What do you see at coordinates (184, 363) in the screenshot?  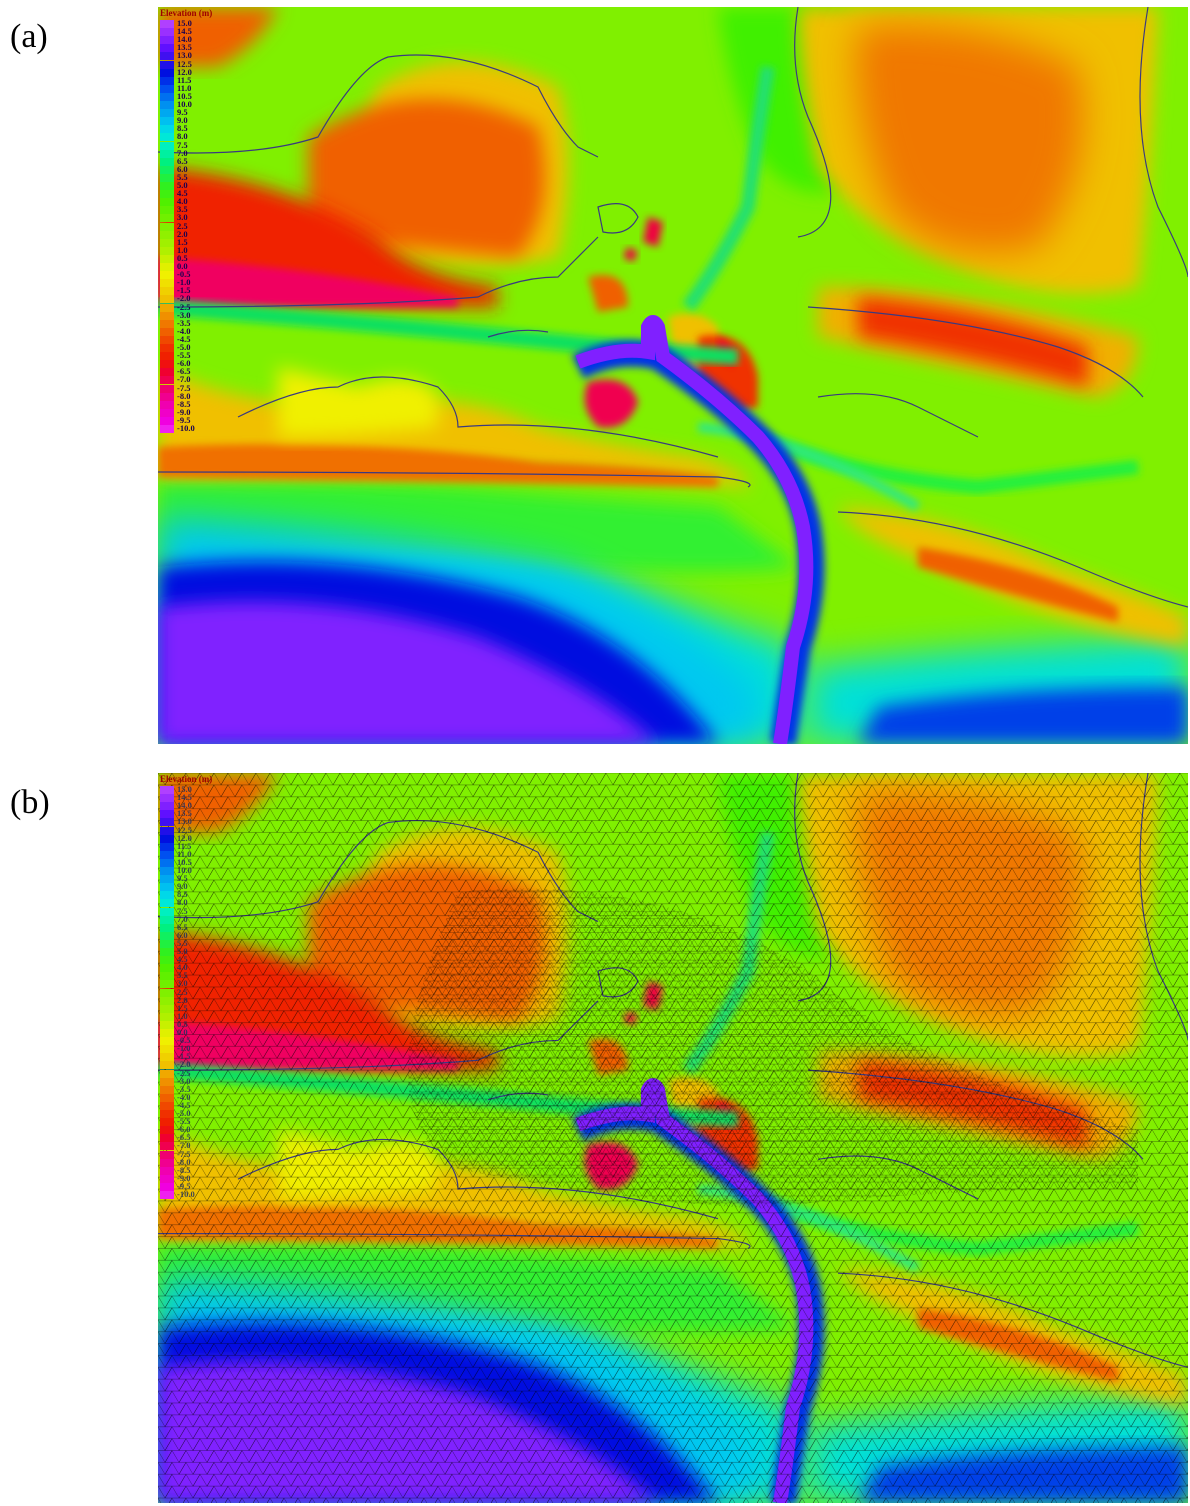 I see `legend-value: -6.0` at bounding box center [184, 363].